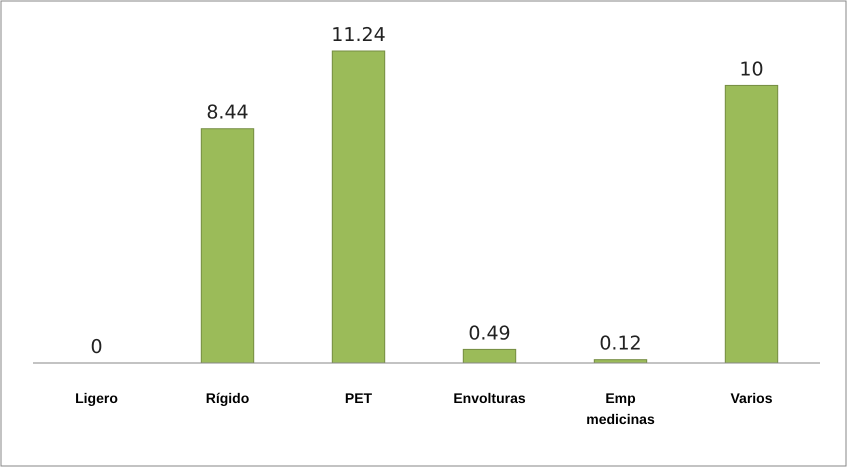 The image size is (847, 467). I want to click on data-label: 11.24, so click(358, 35).